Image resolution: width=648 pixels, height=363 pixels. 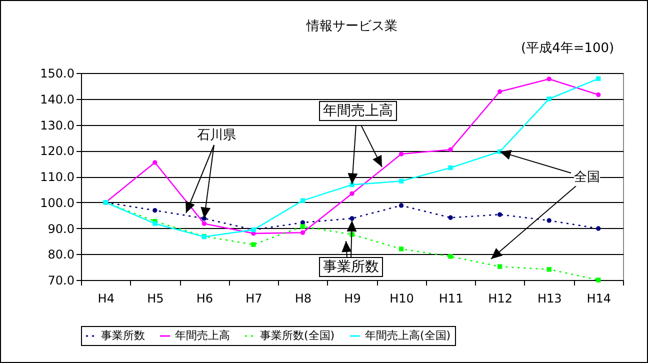 I want to click on y-tick-label: 90.0, so click(x=61, y=229).